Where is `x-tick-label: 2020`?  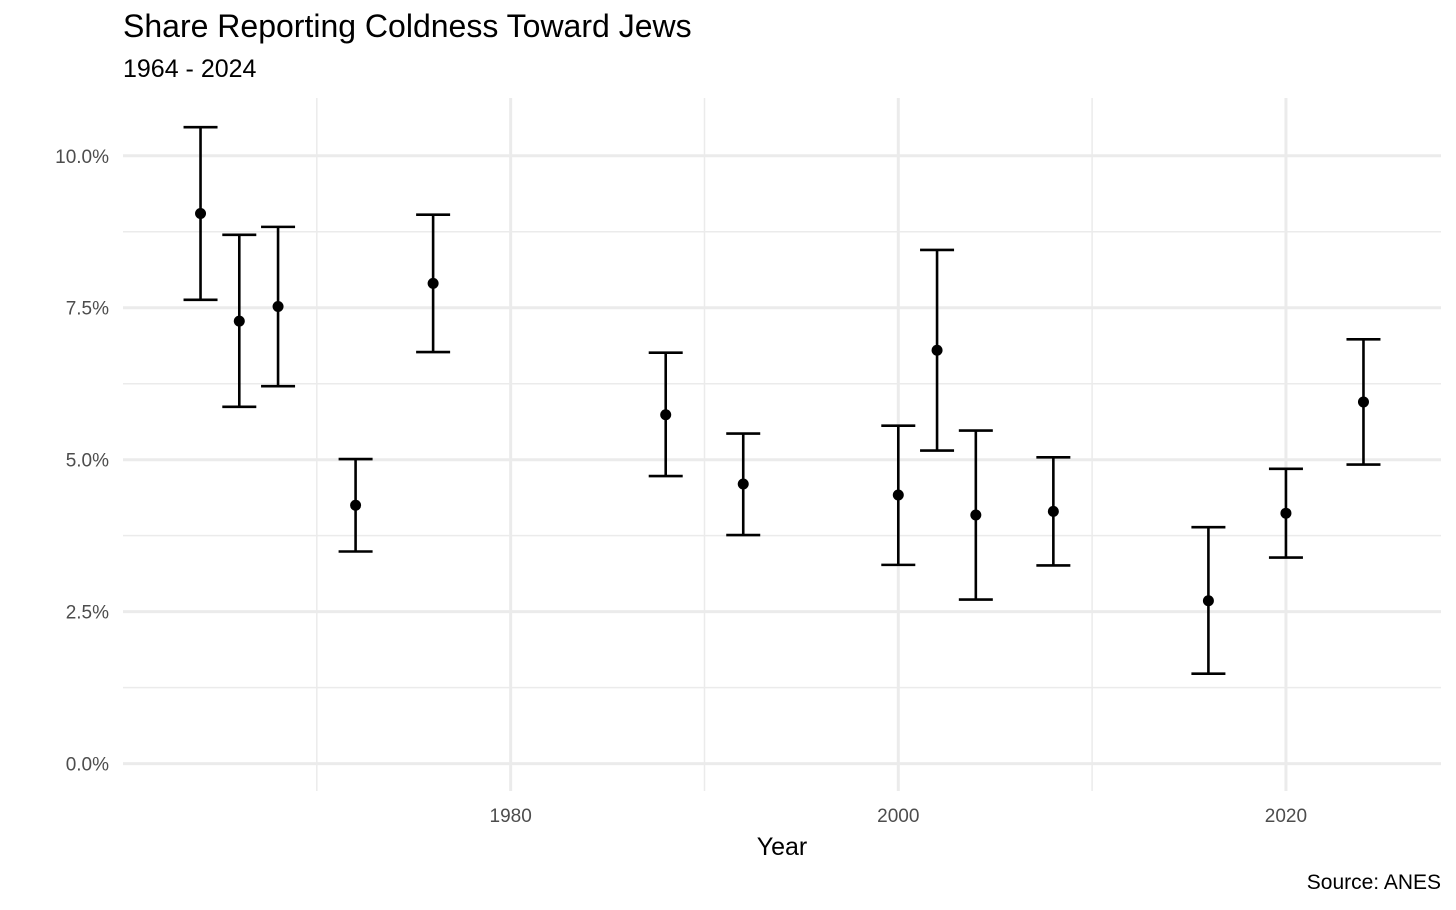 x-tick-label: 2020 is located at coordinates (1286, 816).